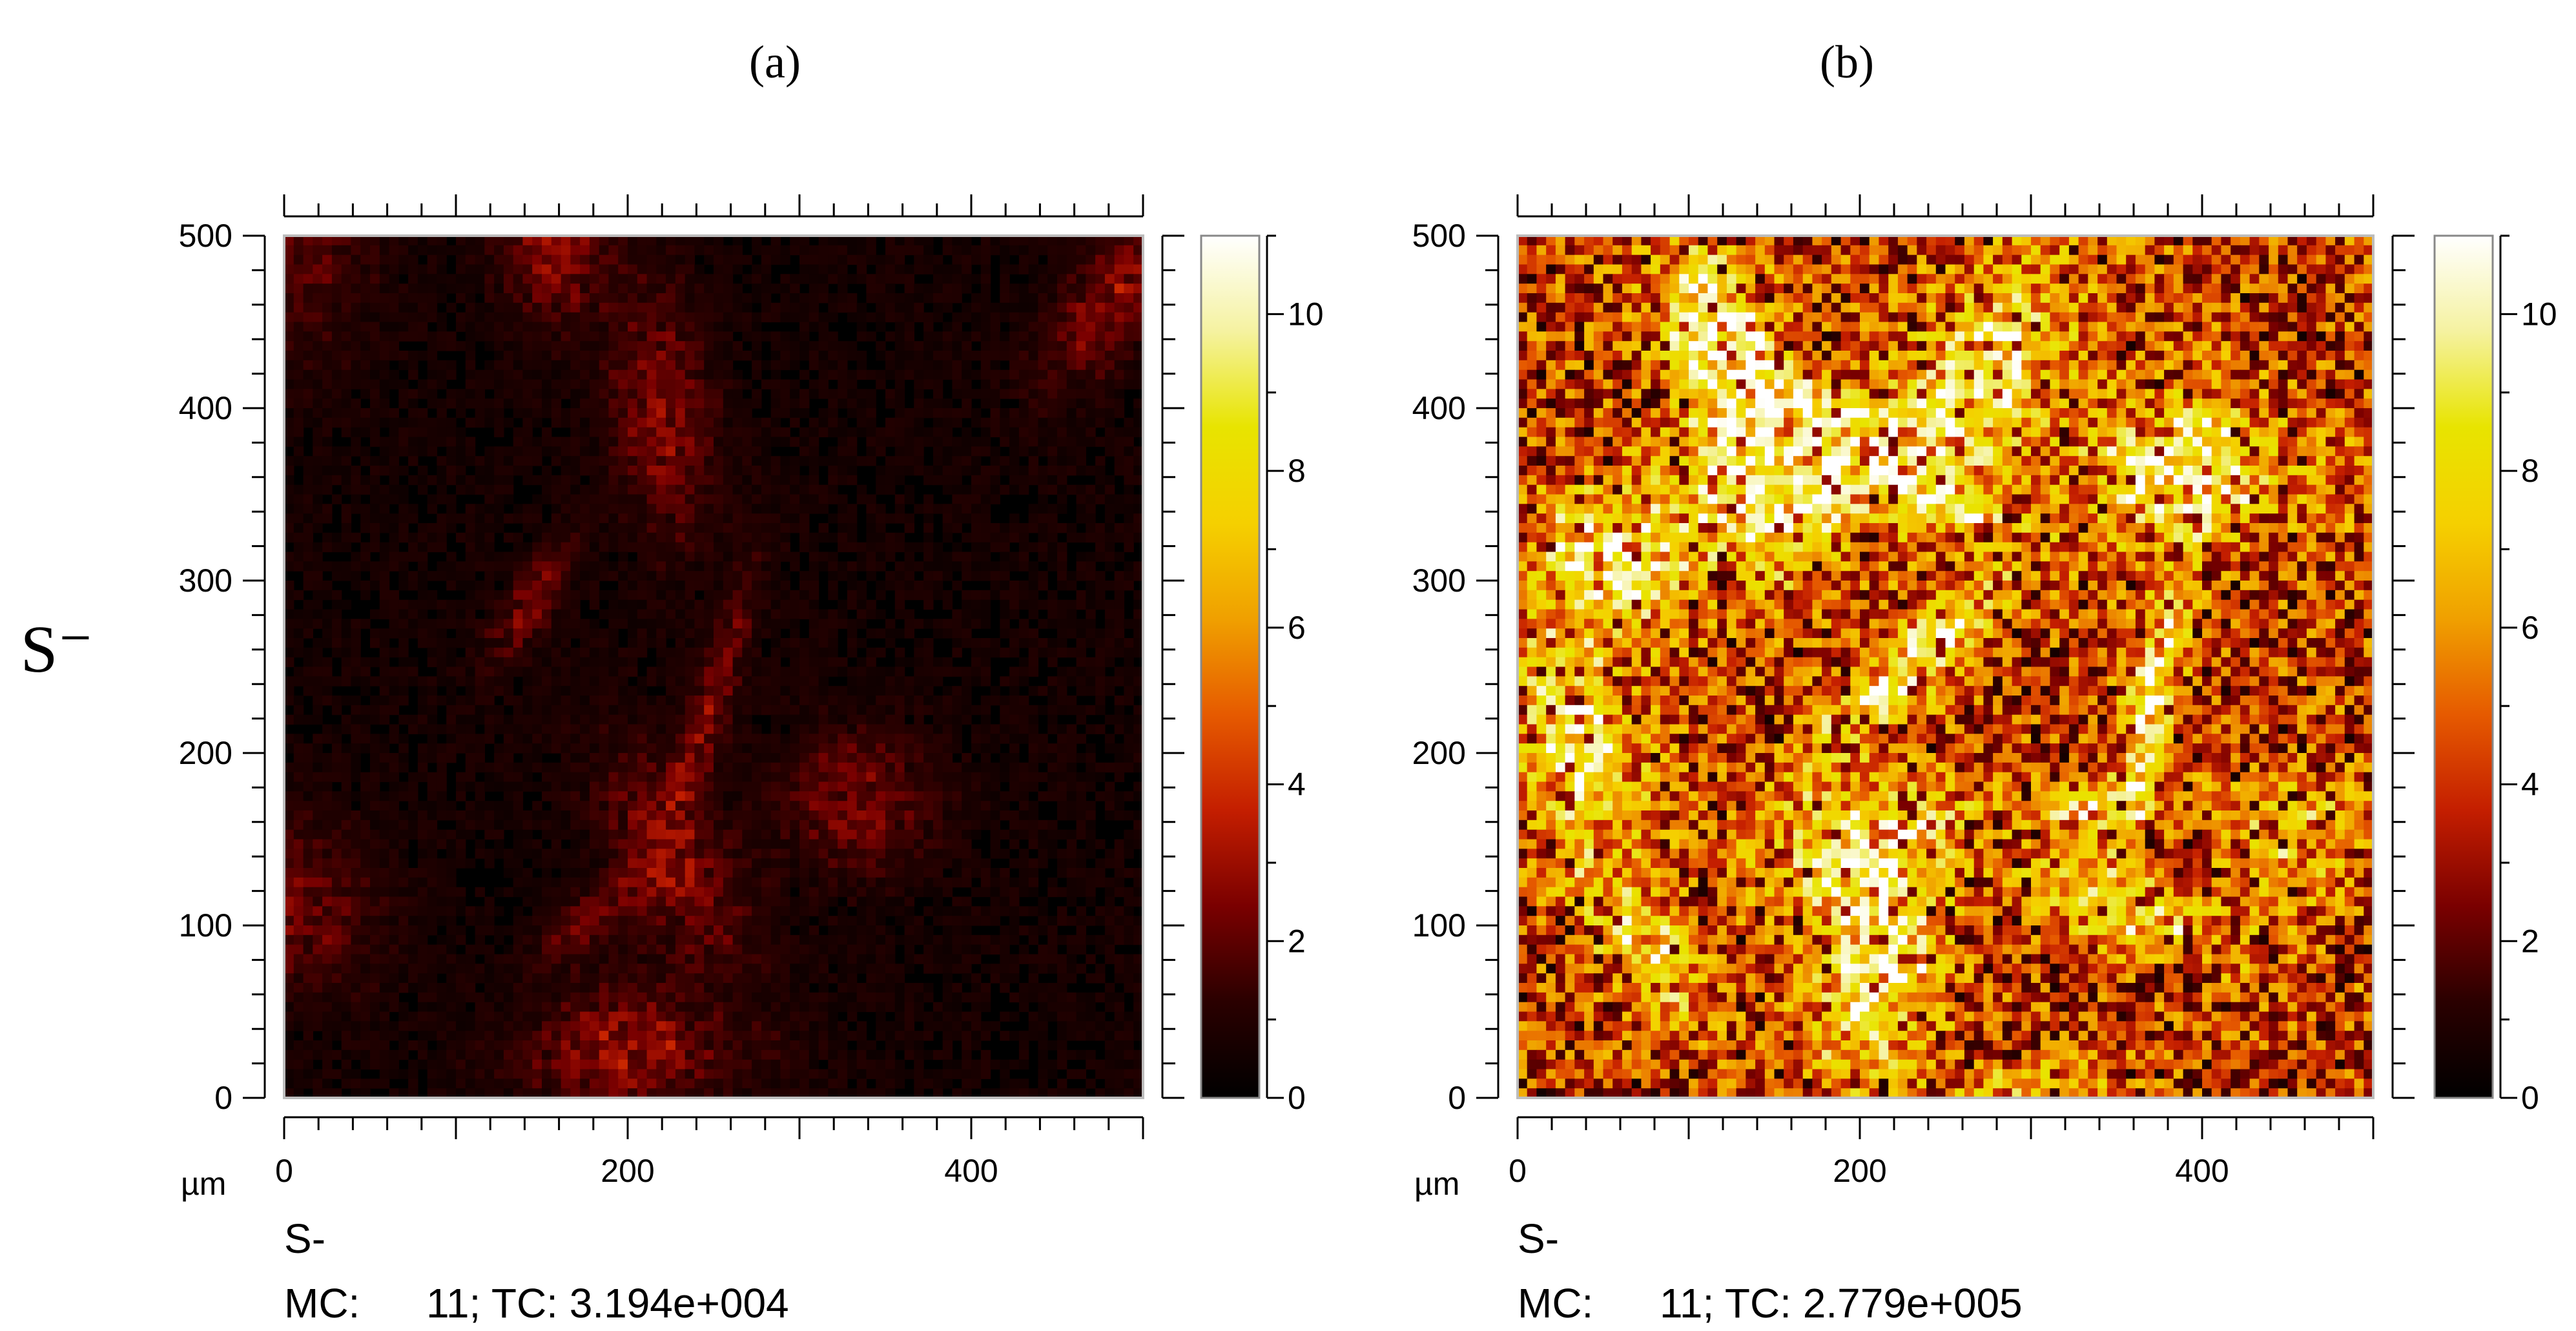  Describe the element at coordinates (1841, 1303) in the screenshot. I see `caption-mc-value: 11; TC: 2.779e+005` at that location.